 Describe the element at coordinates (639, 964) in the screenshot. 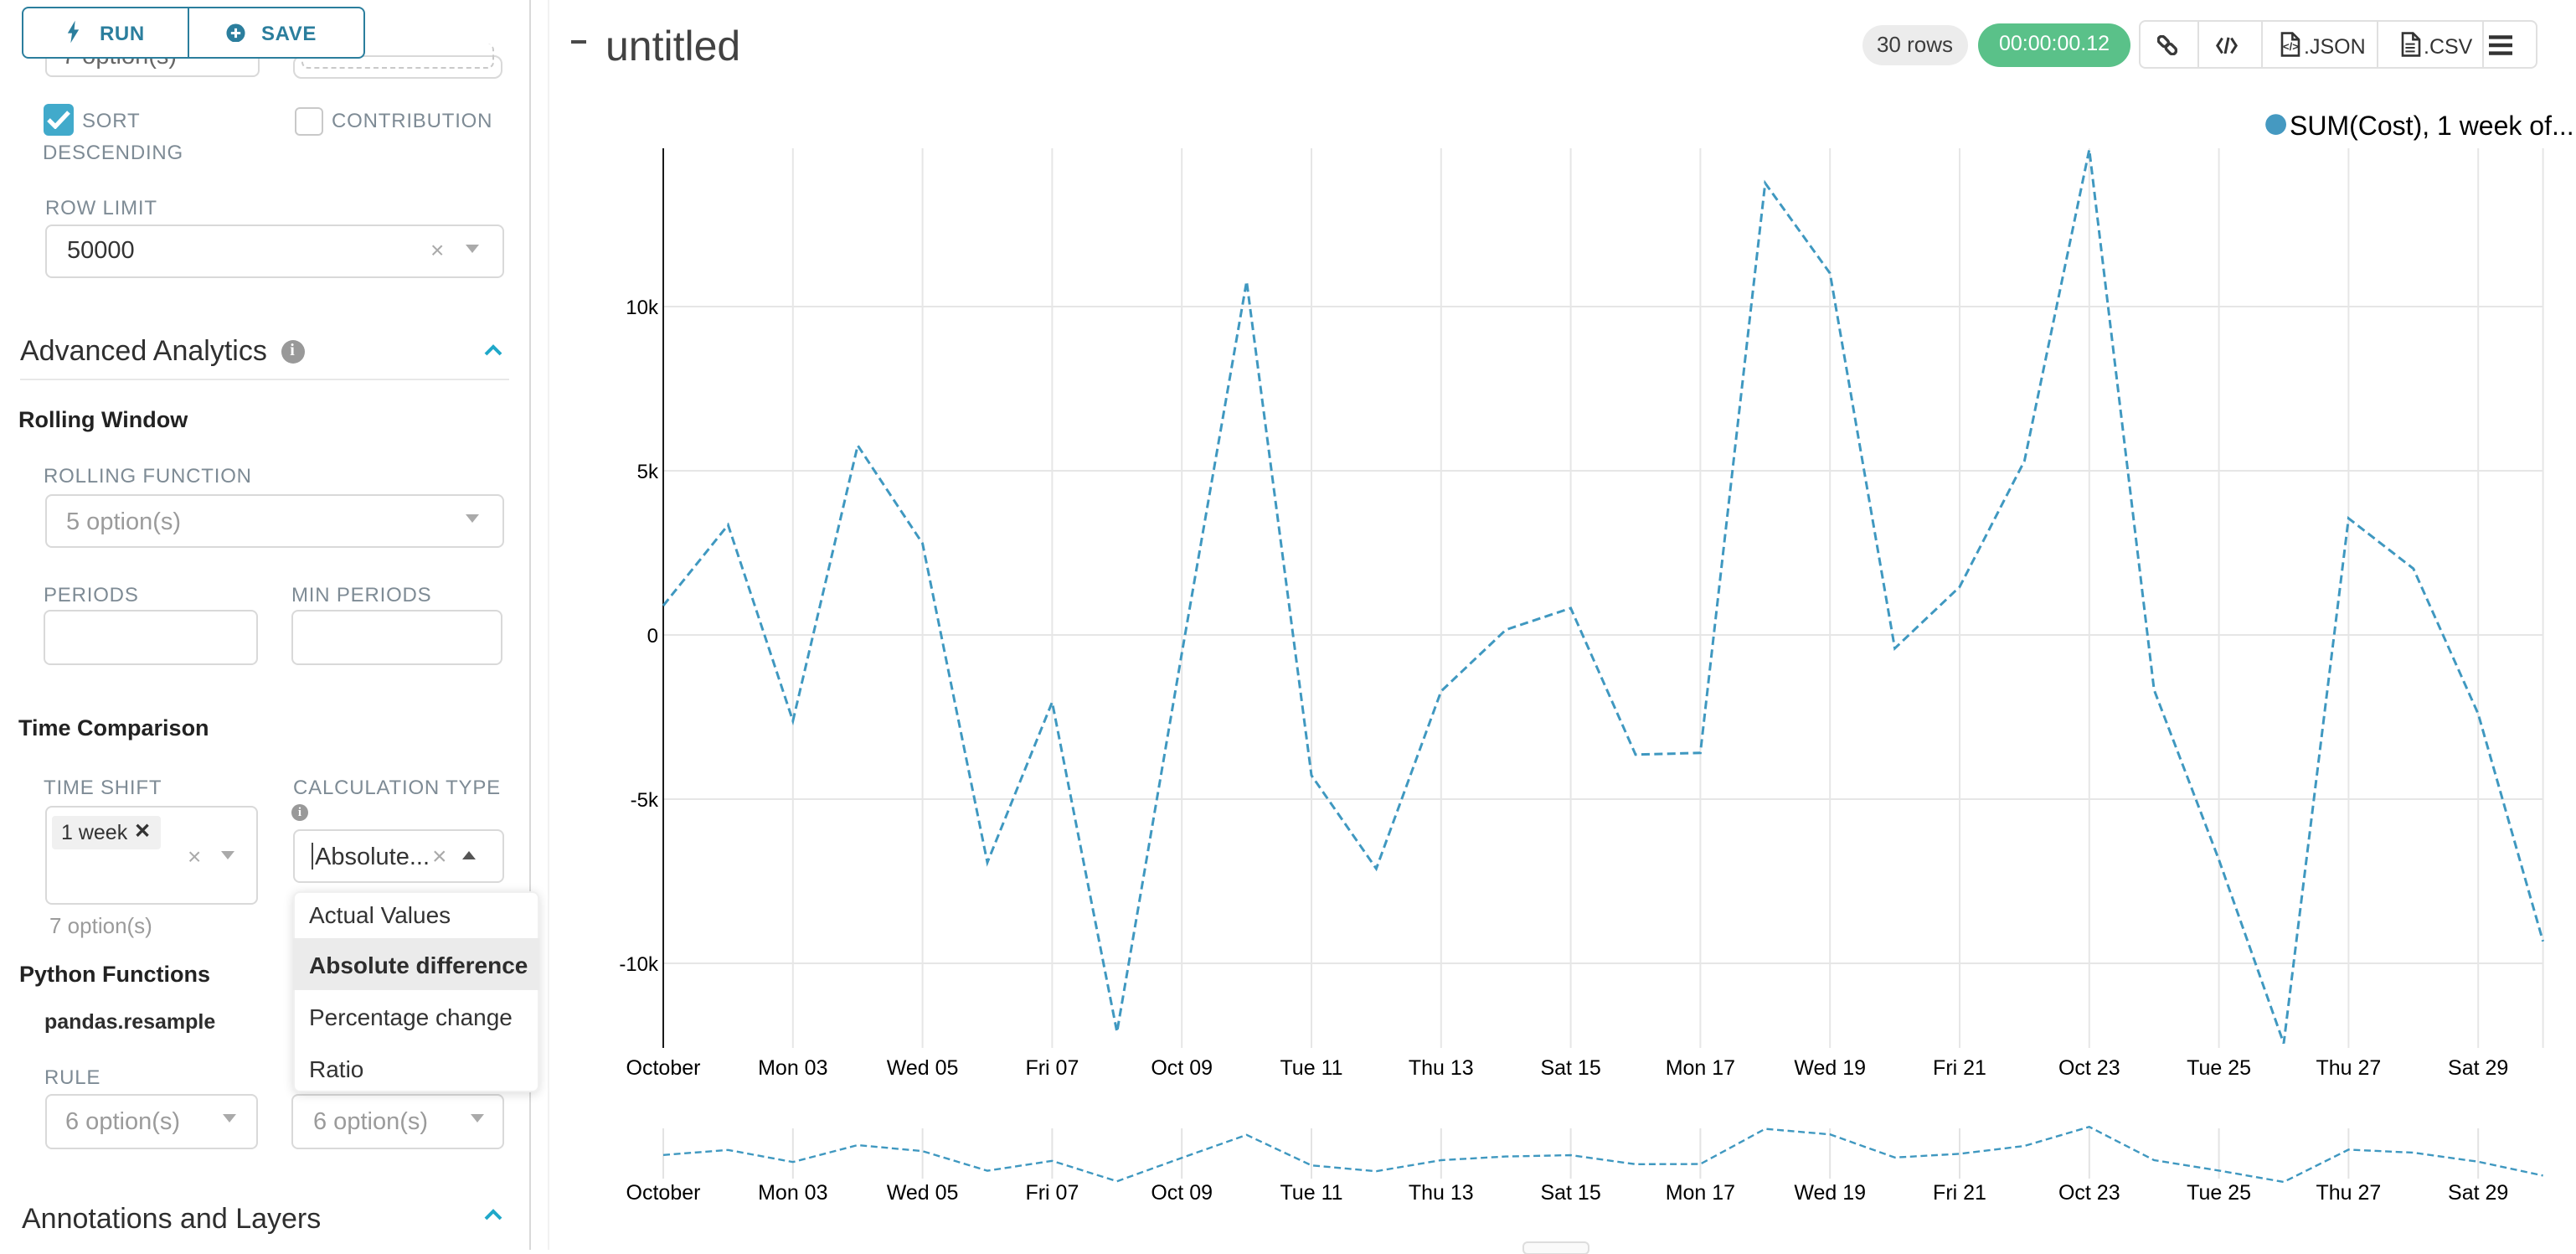

I see `svg-text: -10k` at that location.